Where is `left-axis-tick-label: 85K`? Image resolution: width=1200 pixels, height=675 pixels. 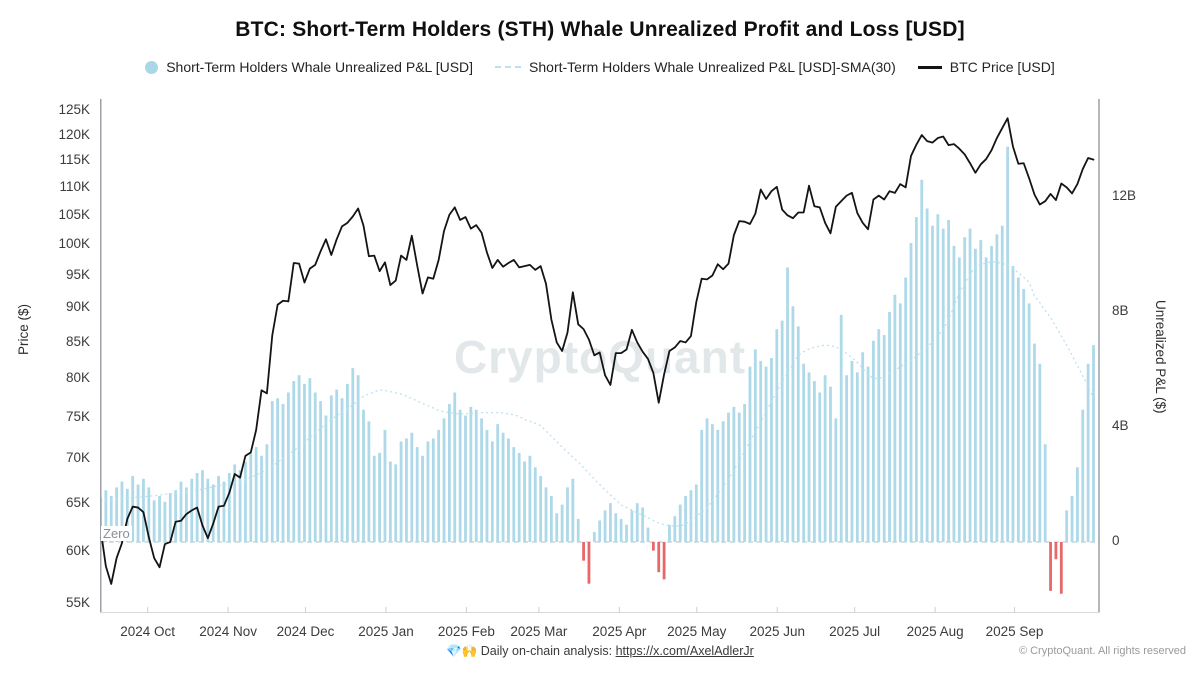 left-axis-tick-label: 85K is located at coordinates (77, 341).